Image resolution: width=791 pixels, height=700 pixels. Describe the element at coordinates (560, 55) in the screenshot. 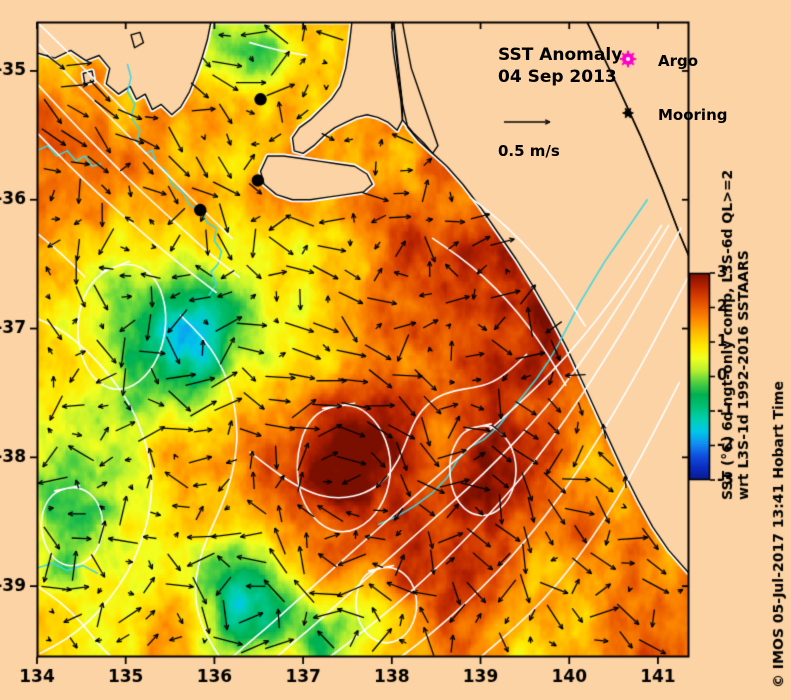

I see `map-title-line1: SST Anomaly` at that location.